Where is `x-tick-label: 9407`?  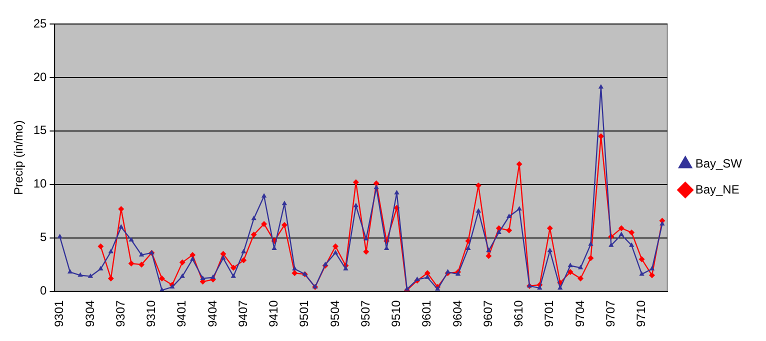 x-tick-label: 9407 is located at coordinates (243, 314).